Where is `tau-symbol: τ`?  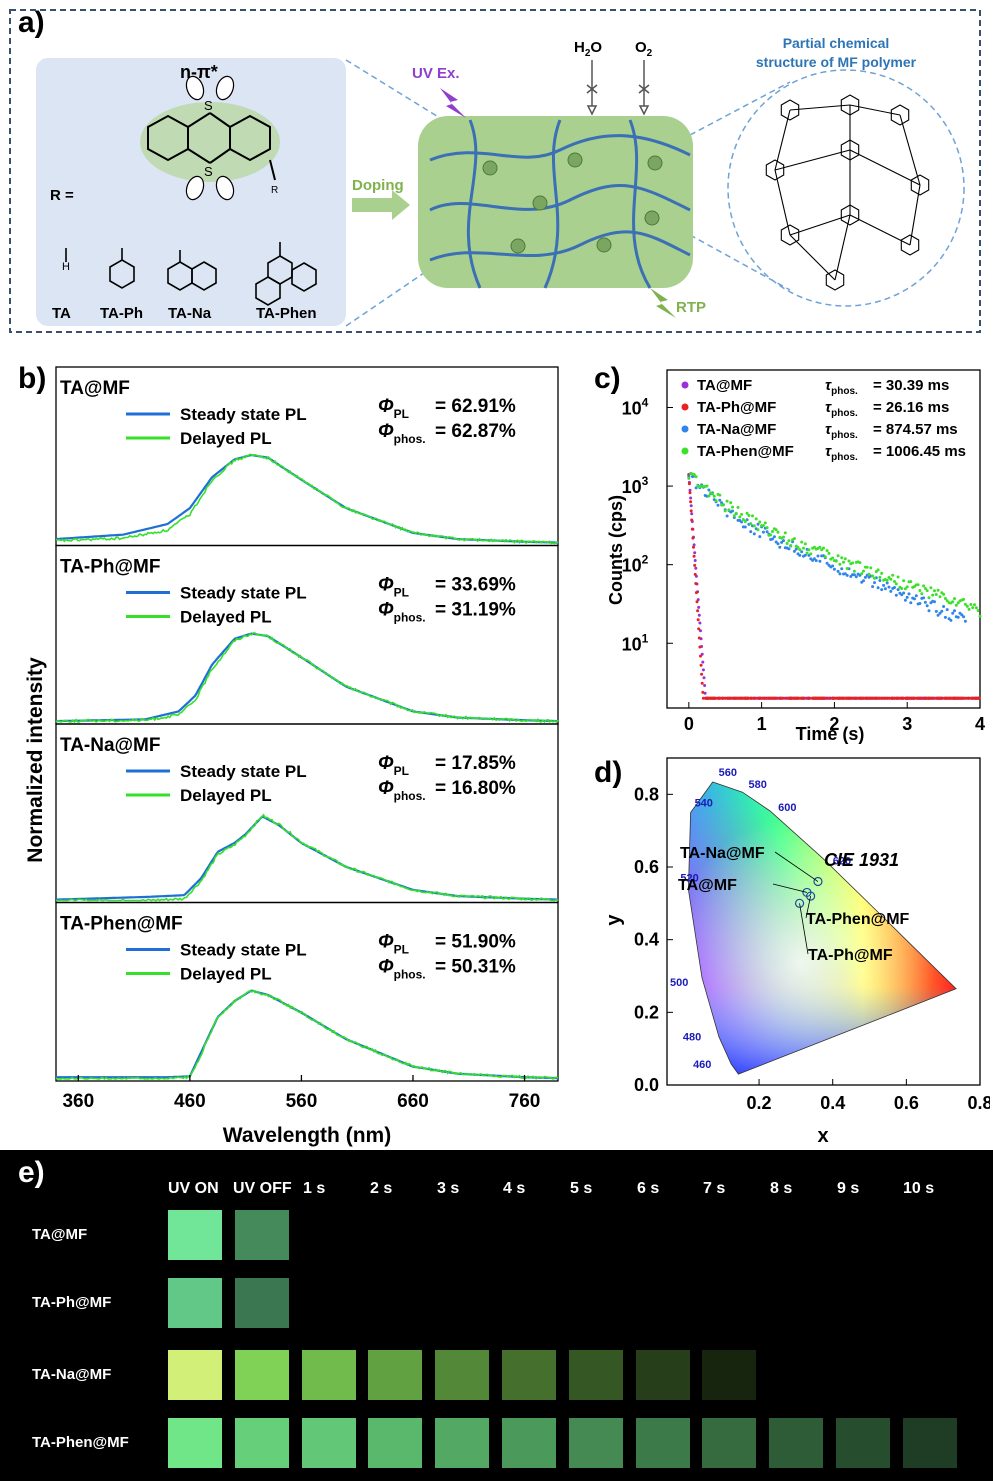
tau-symbol: τ is located at coordinates (828, 385).